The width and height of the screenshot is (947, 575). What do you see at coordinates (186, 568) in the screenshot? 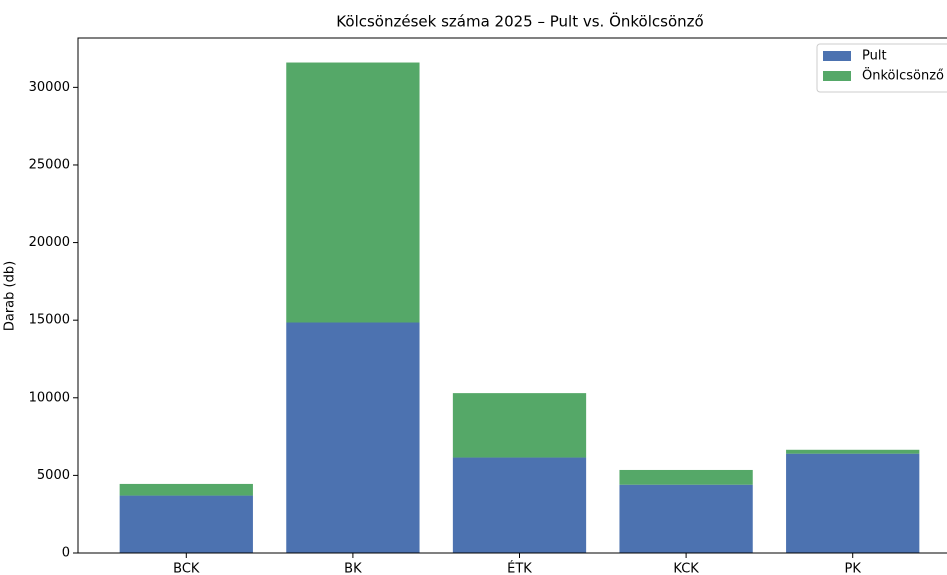
I see `x-tick-label: BCK` at bounding box center [186, 568].